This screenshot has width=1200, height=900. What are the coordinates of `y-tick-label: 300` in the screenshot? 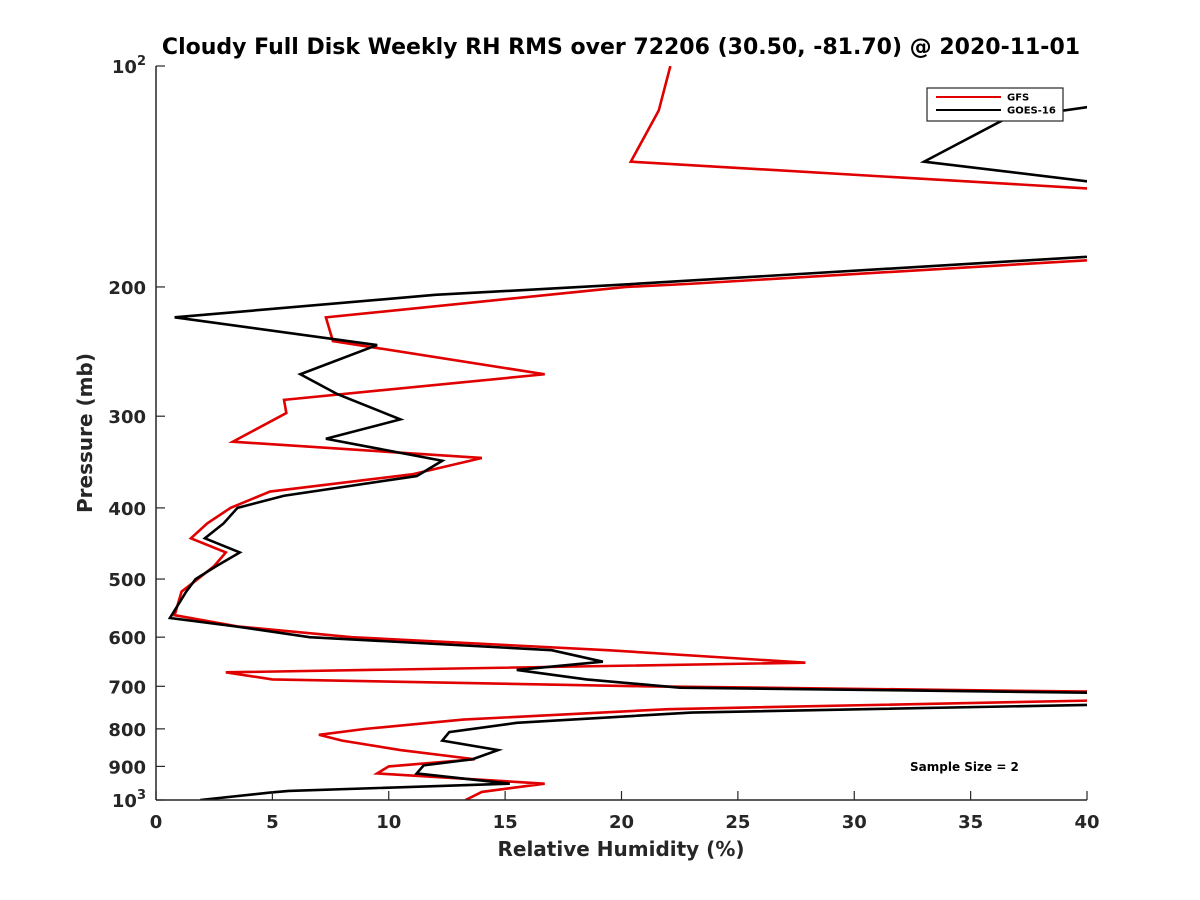 It's located at (127, 417).